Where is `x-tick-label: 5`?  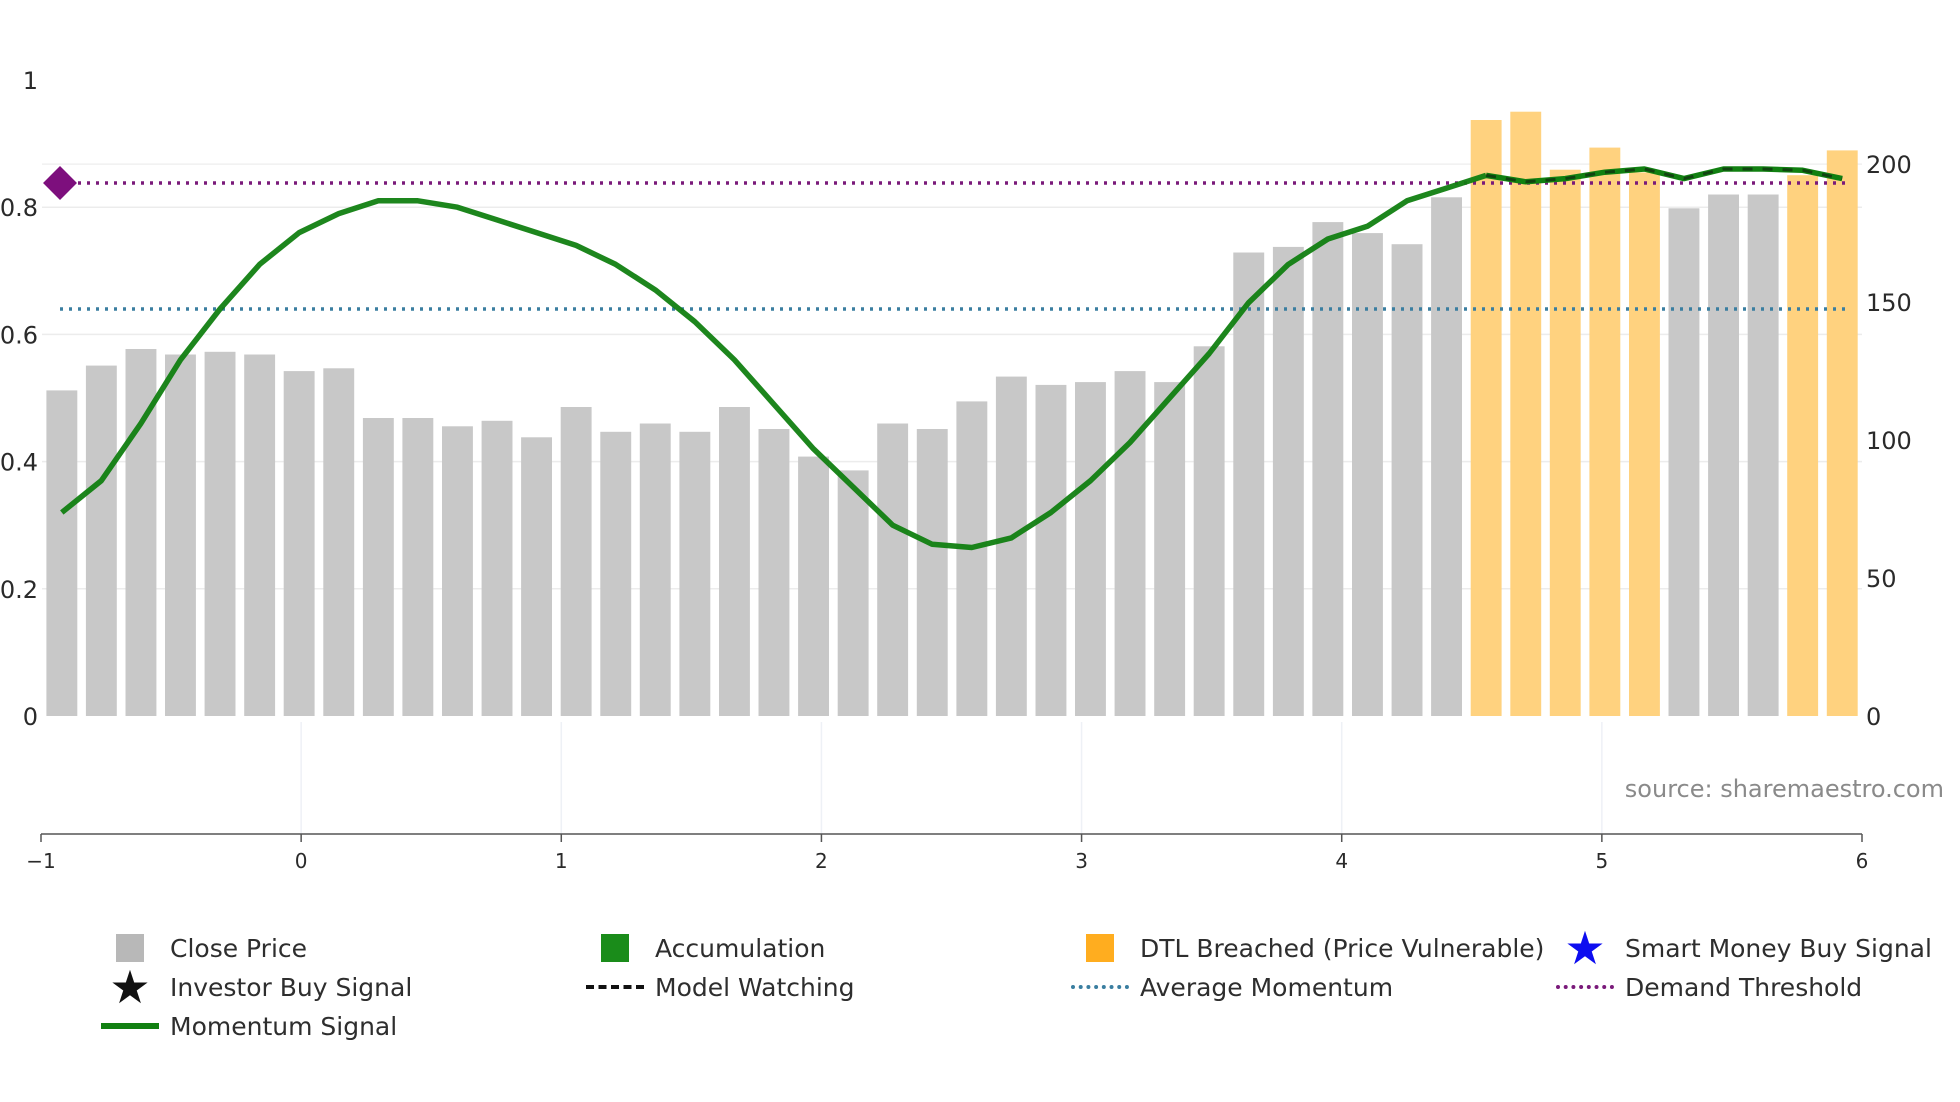
x-tick-label: 5 is located at coordinates (1601, 861).